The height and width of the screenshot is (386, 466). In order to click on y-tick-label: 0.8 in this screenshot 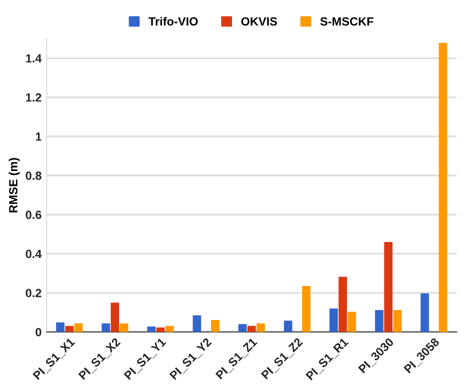, I will do `click(34, 176)`.